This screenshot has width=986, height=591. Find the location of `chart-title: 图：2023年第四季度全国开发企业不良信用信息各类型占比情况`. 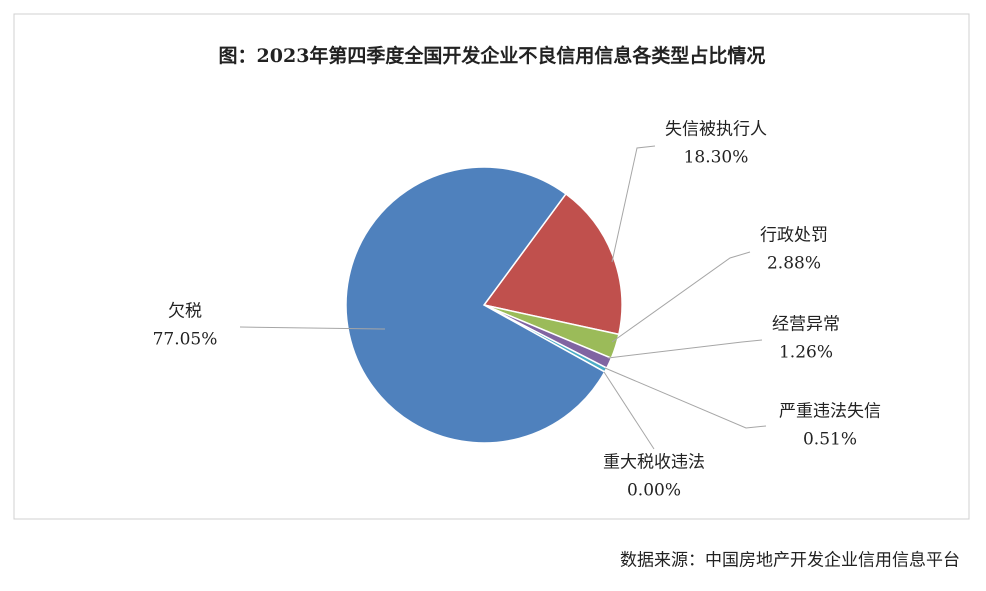

chart-title: 图：2023年第四季度全国开发企业不良信用信息各类型占比情况 is located at coordinates (492, 55).